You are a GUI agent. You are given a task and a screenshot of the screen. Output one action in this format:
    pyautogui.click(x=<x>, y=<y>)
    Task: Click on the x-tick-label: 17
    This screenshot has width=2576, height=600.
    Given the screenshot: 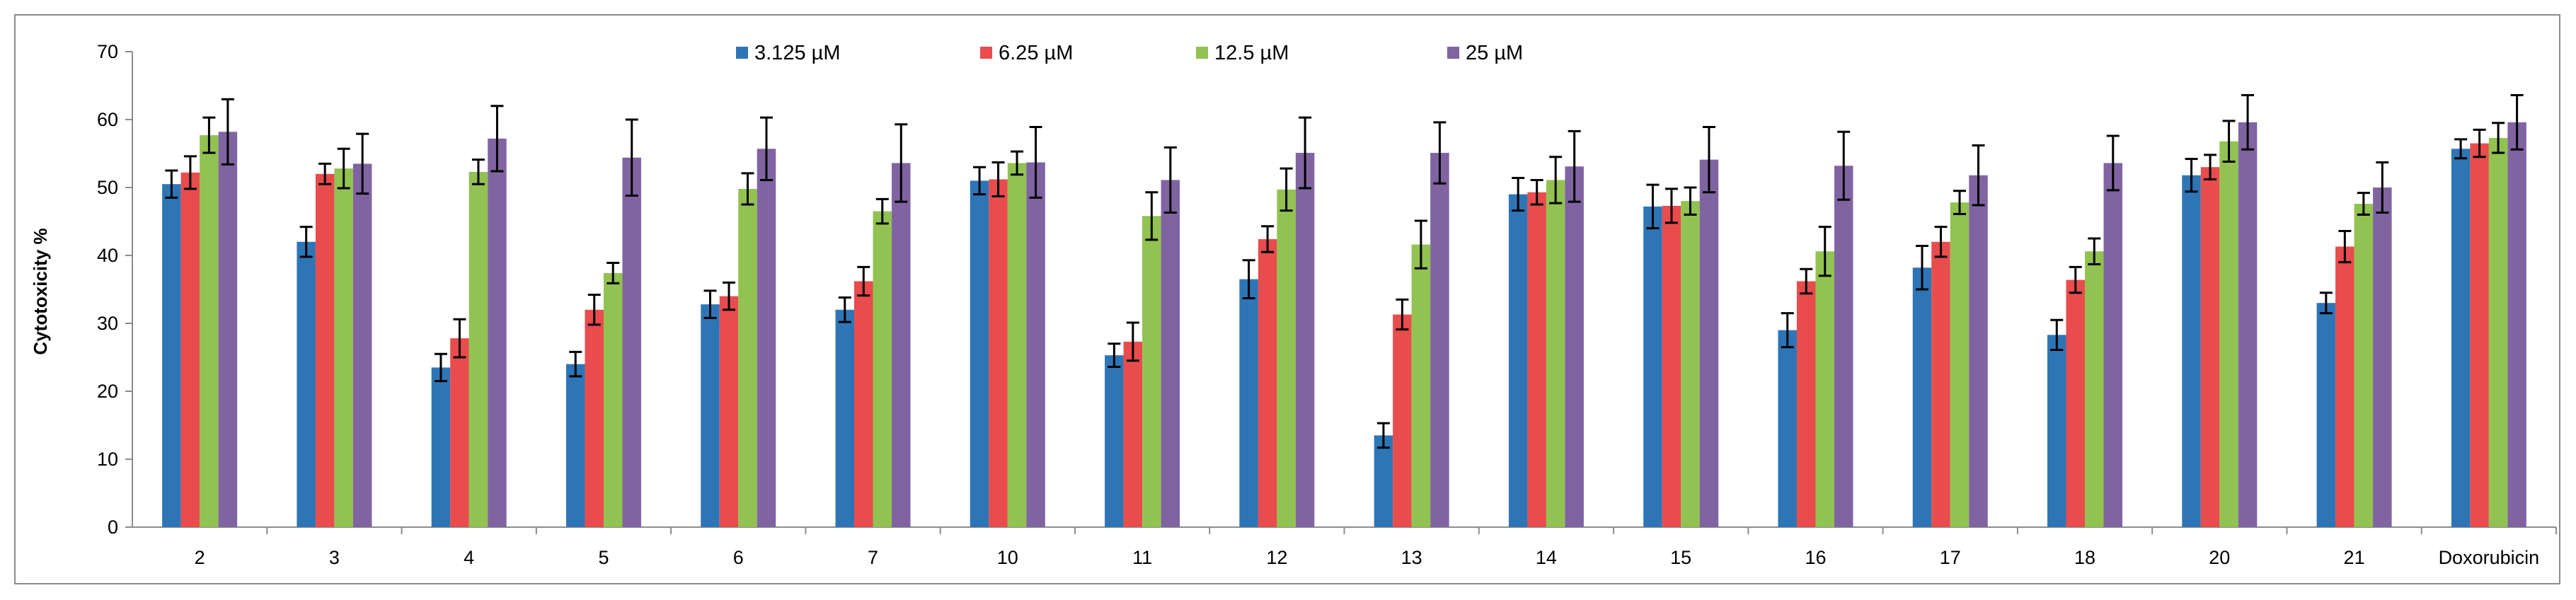 What is the action you would take?
    pyautogui.click(x=1950, y=557)
    